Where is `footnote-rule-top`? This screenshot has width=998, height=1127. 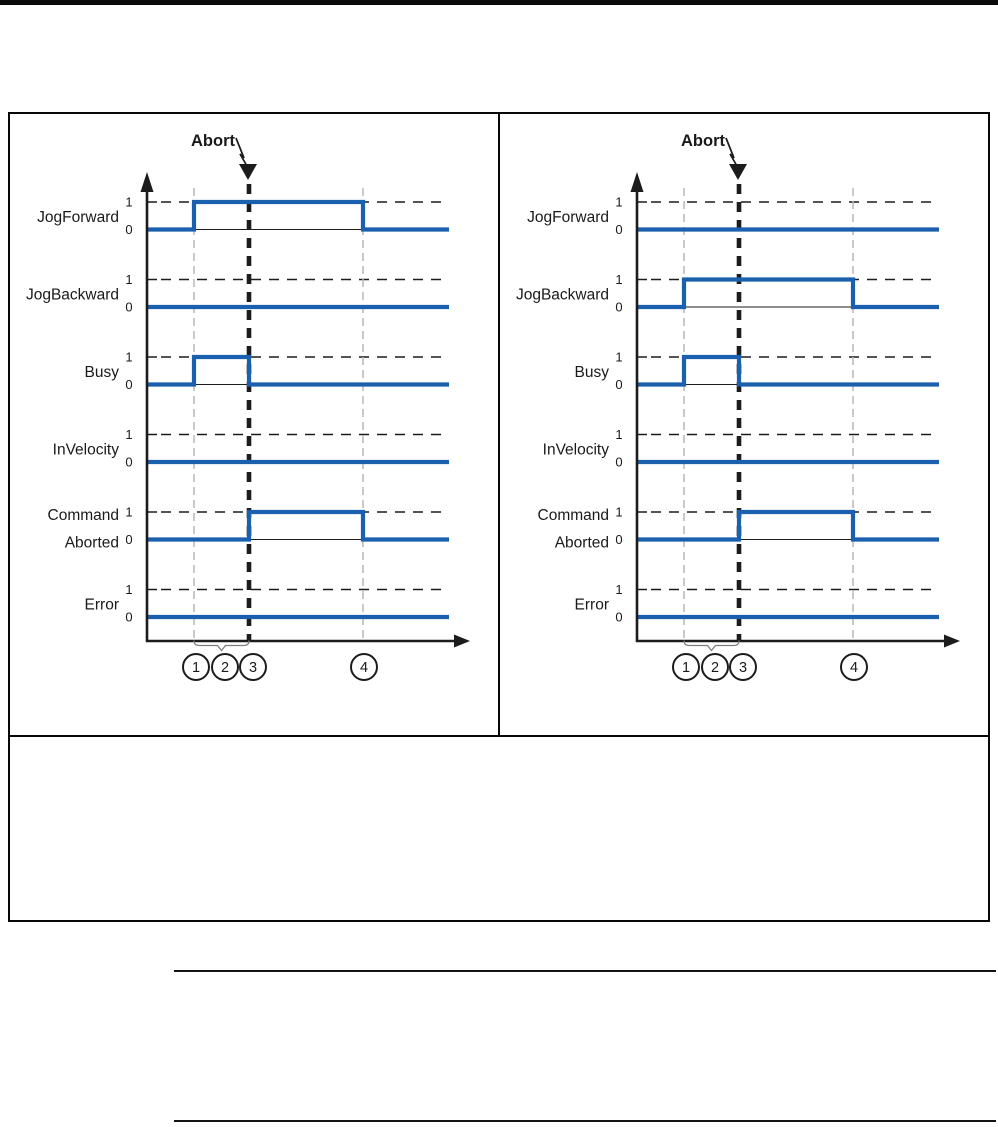 footnote-rule-top is located at coordinates (585, 971).